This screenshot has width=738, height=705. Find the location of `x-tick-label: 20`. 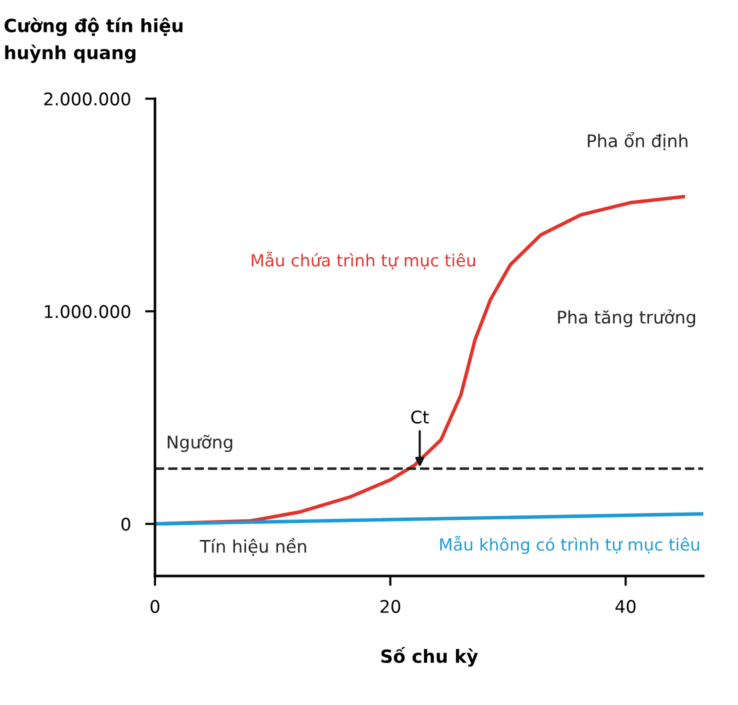

x-tick-label: 20 is located at coordinates (390, 607).